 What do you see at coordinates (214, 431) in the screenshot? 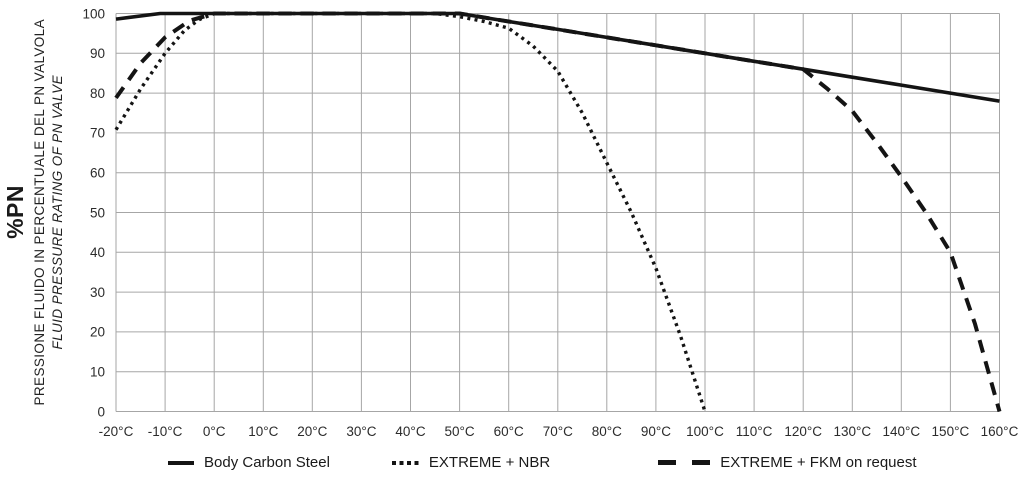
I see `x-tick-label: 0°C` at bounding box center [214, 431].